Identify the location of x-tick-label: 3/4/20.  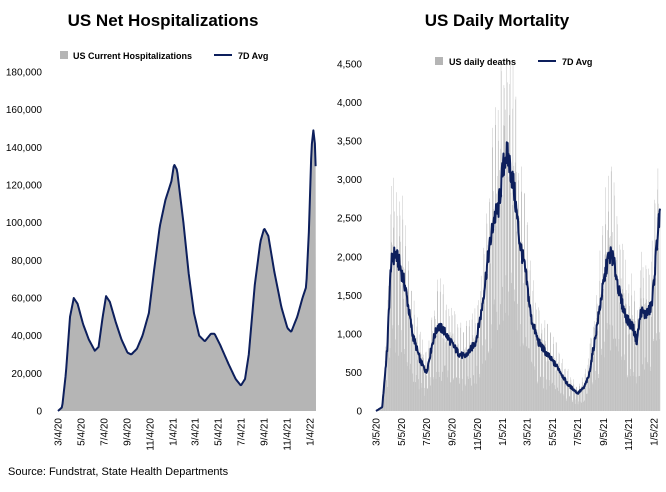
(59, 432).